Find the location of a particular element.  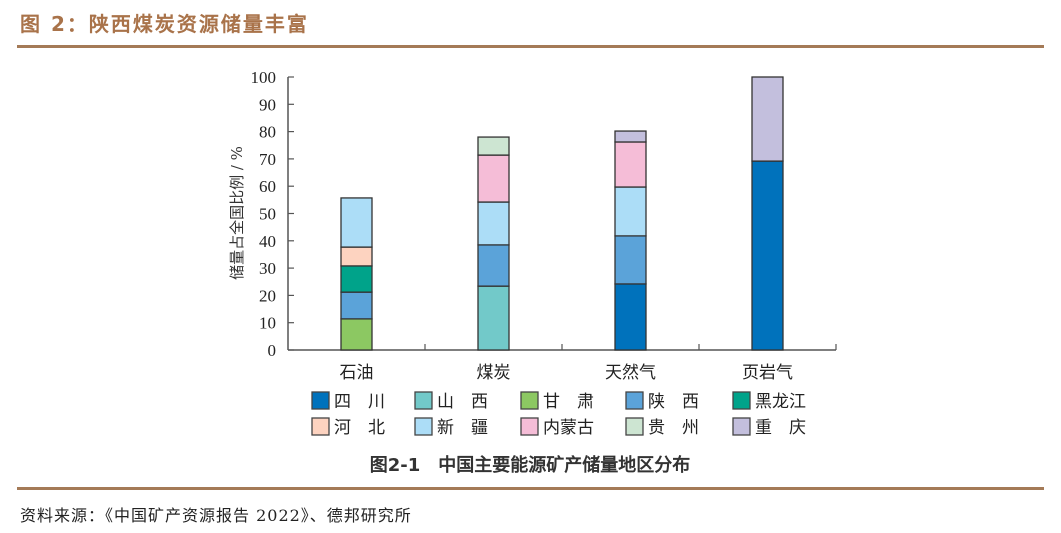

legend-label: 贵 州 is located at coordinates (673, 428).